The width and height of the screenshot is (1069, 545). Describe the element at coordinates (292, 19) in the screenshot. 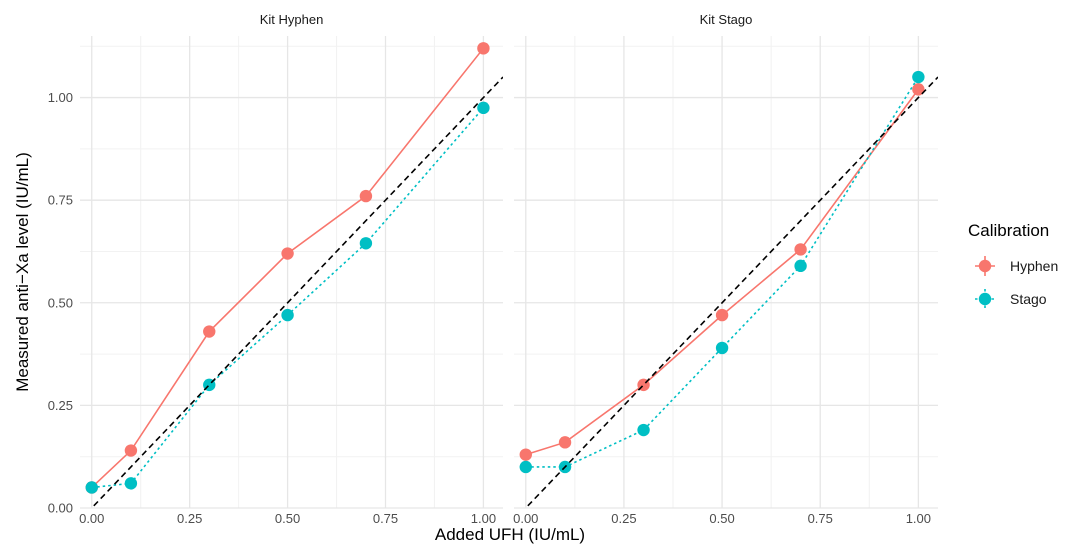

I see `panel-title: Kit Hyphen` at that location.